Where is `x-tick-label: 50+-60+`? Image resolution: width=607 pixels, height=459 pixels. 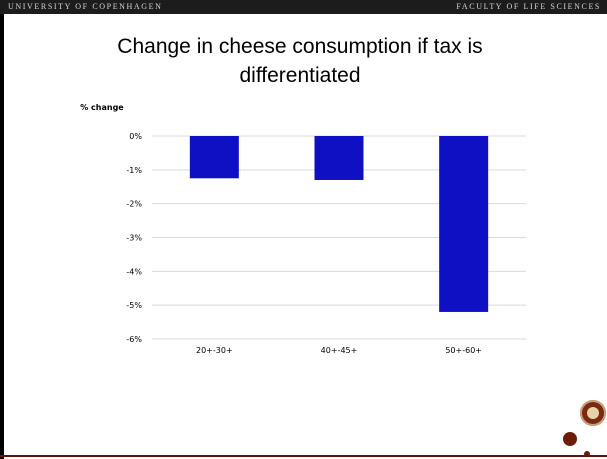 x-tick-label: 50+-60+ is located at coordinates (463, 350).